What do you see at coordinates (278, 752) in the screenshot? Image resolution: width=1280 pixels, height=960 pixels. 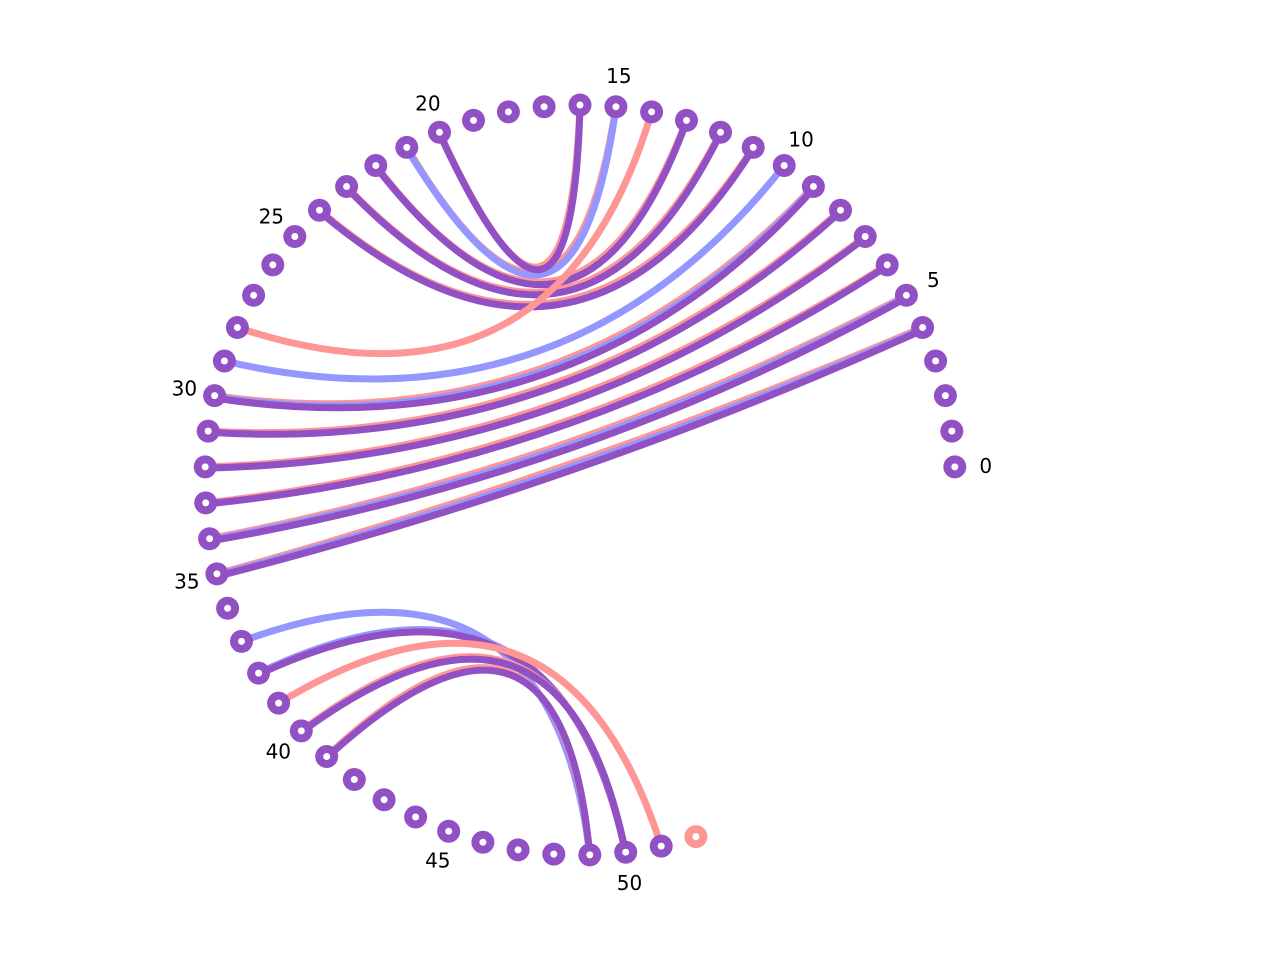 I see `node-label-40: 40` at bounding box center [278, 752].